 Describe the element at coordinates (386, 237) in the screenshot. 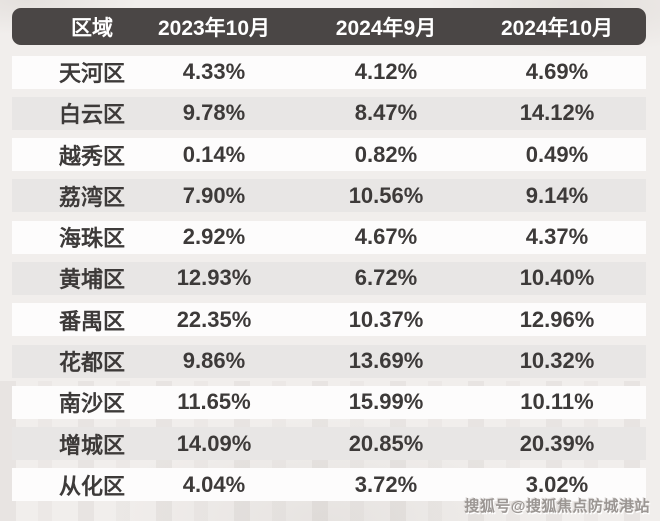

I see `value-cell-2024-09: 4.67%` at that location.